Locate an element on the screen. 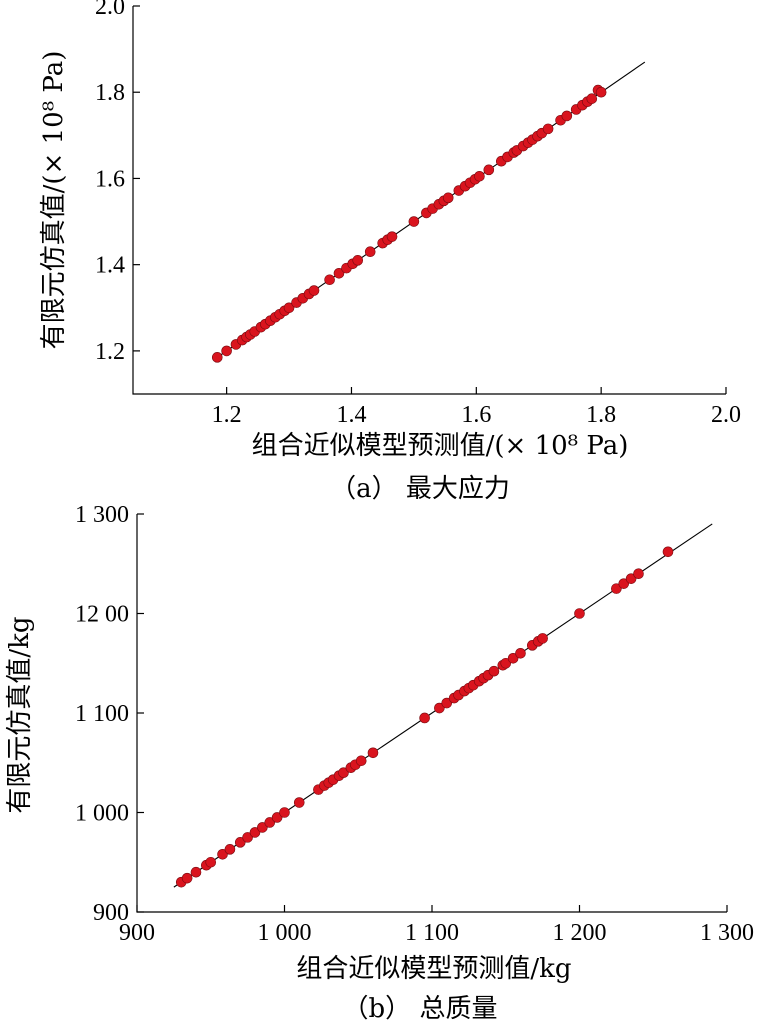 Image resolution: width=759 pixels, height=1026 pixels. panel-a-x-tick-label: 1.2 is located at coordinates (227, 415).